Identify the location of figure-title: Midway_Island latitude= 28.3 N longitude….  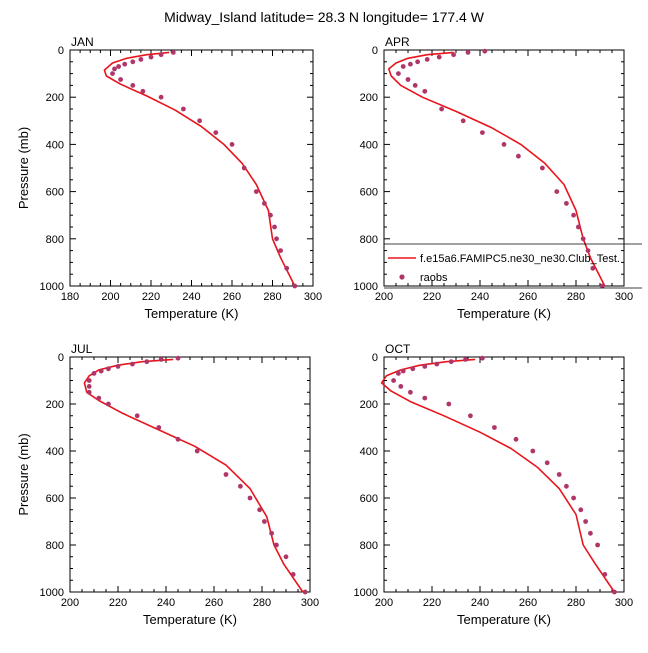
(324, 17).